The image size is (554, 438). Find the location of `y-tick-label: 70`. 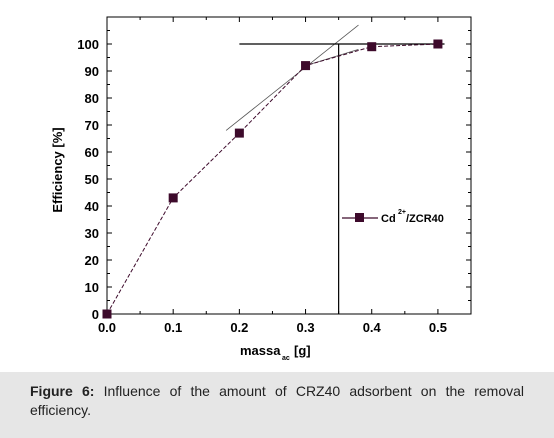

y-tick-label: 70 is located at coordinates (92, 125).